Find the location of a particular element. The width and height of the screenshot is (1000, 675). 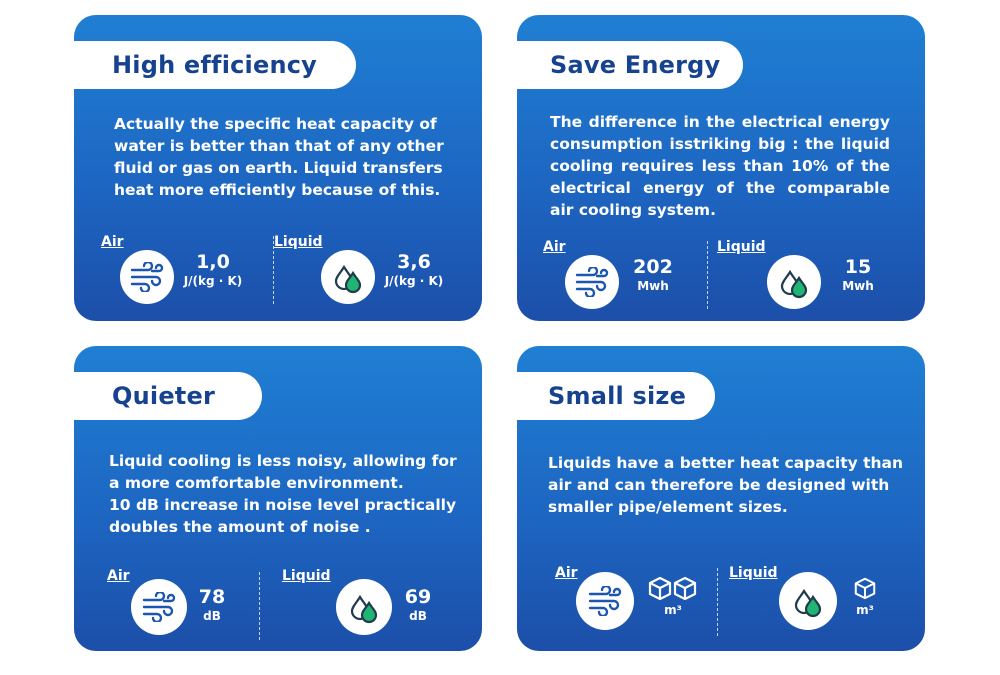

card-title: Small size is located at coordinates (617, 396).